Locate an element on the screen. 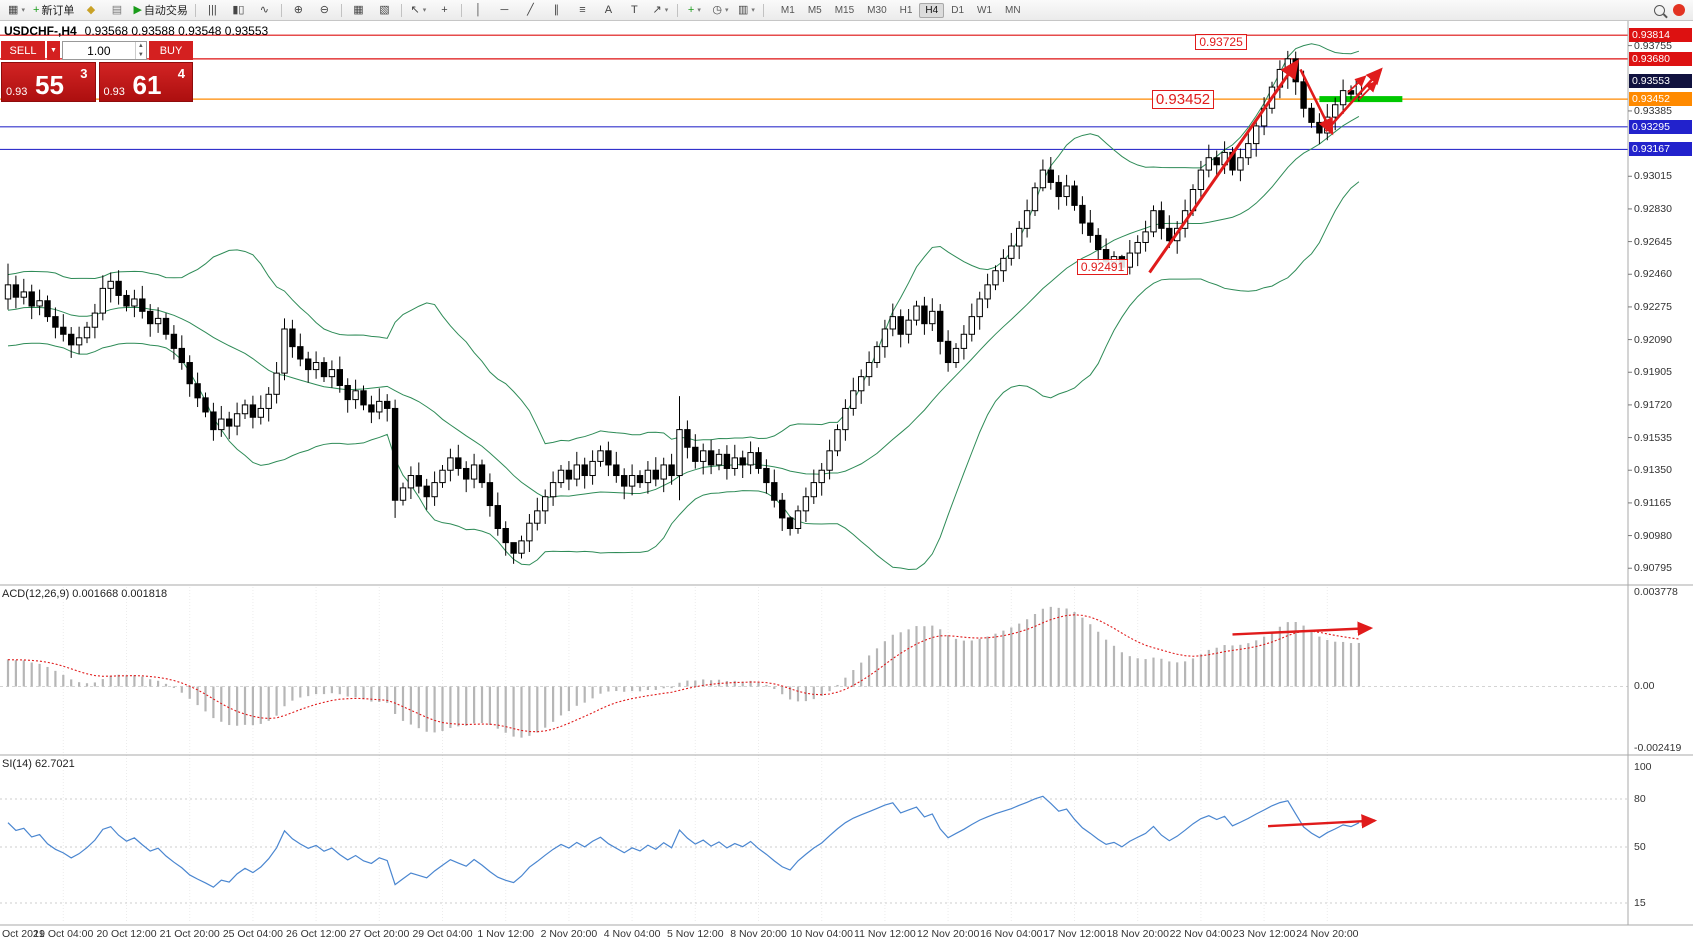 The width and height of the screenshot is (1693, 943). price-axis-label: 0.92460 is located at coordinates (1653, 274).